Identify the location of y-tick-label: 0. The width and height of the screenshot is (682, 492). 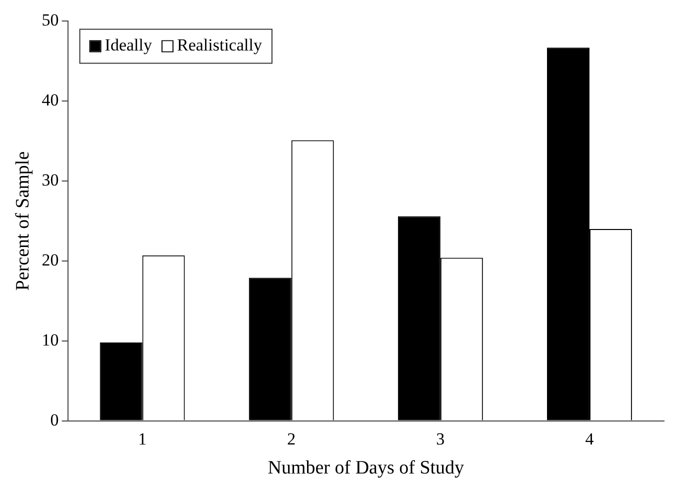
(54, 420).